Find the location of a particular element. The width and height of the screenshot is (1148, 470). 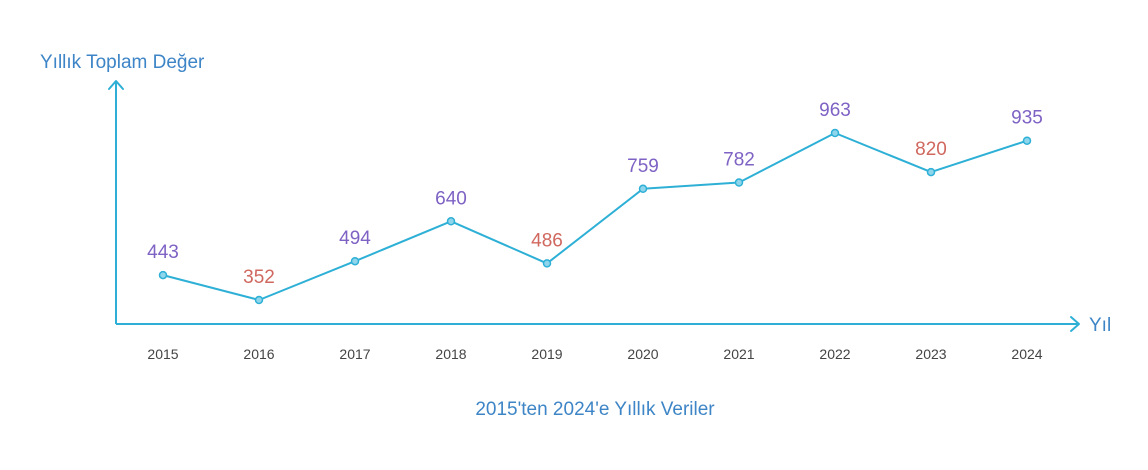

x-axis-title: Yıl is located at coordinates (1100, 325).